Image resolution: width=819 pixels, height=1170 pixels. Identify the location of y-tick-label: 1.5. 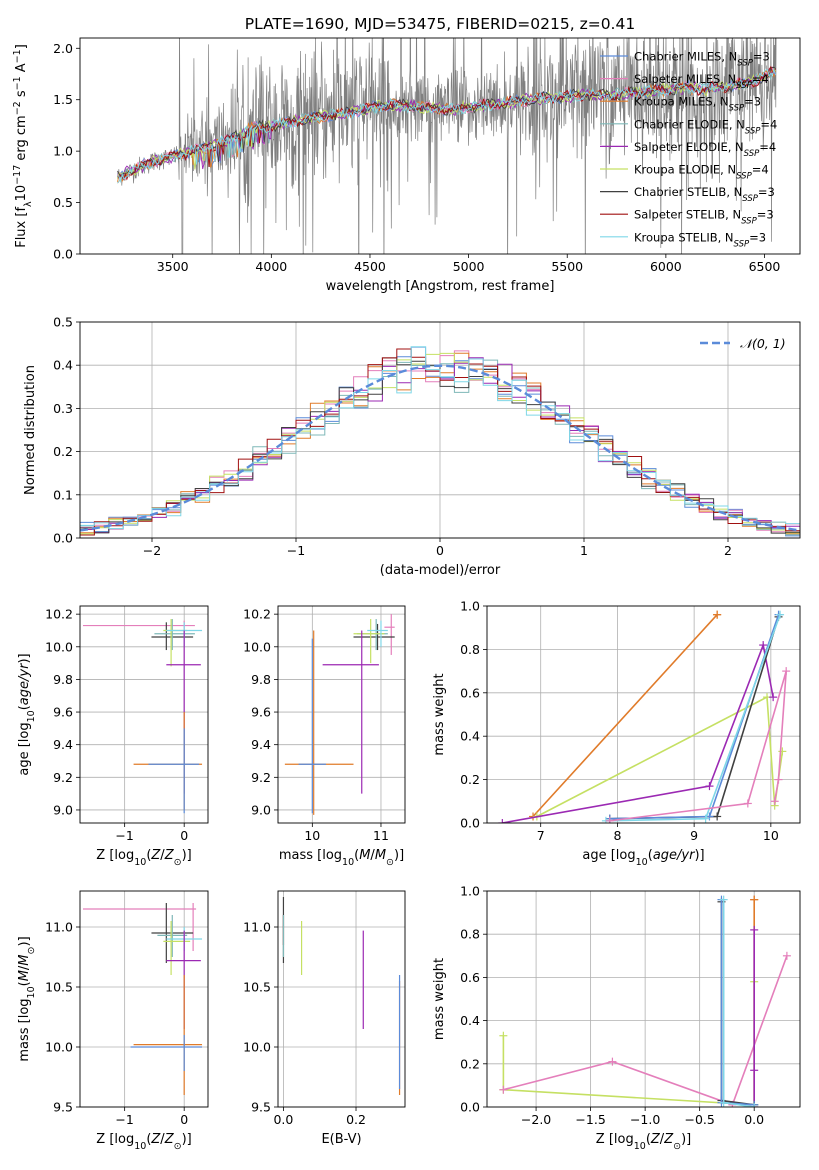
(63, 99).